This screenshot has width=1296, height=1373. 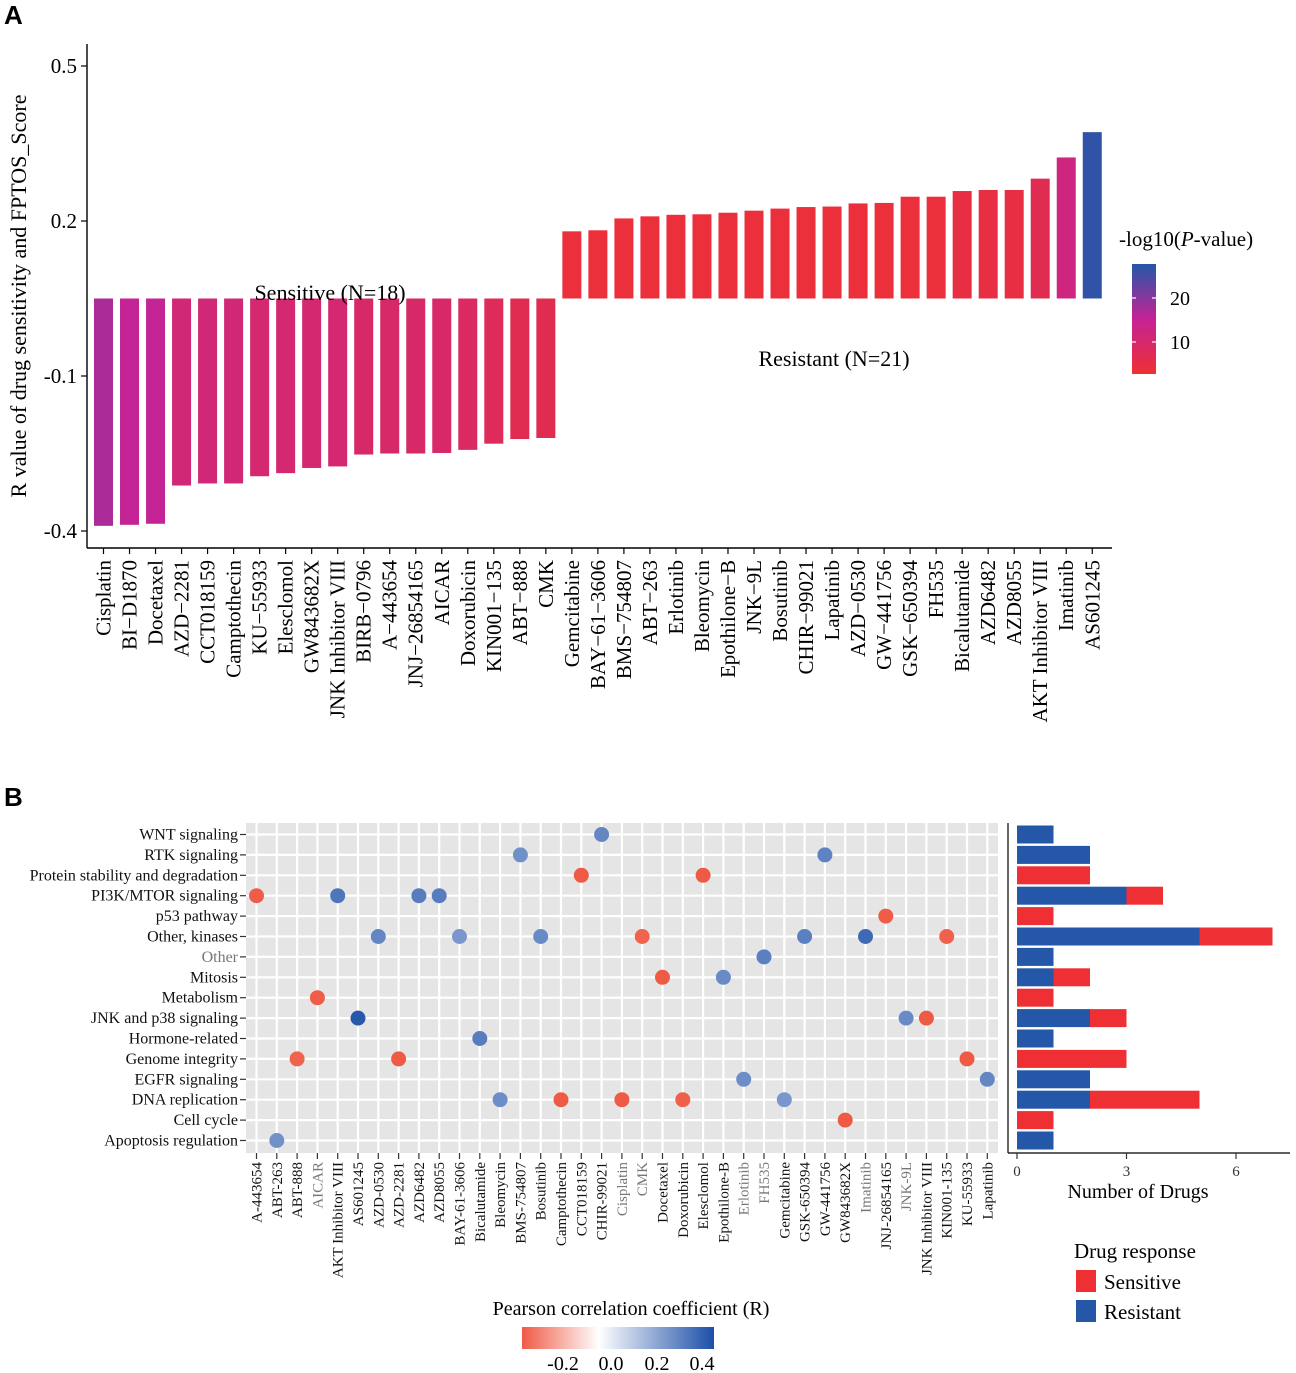 What do you see at coordinates (461, 1204) in the screenshot?
I see `x-label-bay-61-3606: BAY-61-3606` at bounding box center [461, 1204].